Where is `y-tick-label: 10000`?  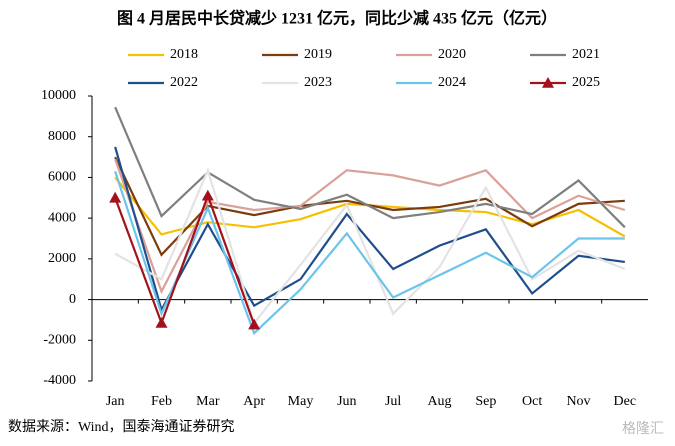
y-tick-label: 10000 is located at coordinates (58, 95).